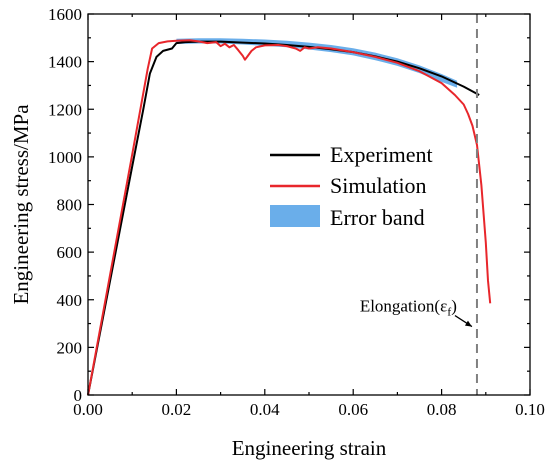 The image size is (550, 469). What do you see at coordinates (295, 216) in the screenshot?
I see `legend-swatch-error_band` at bounding box center [295, 216].